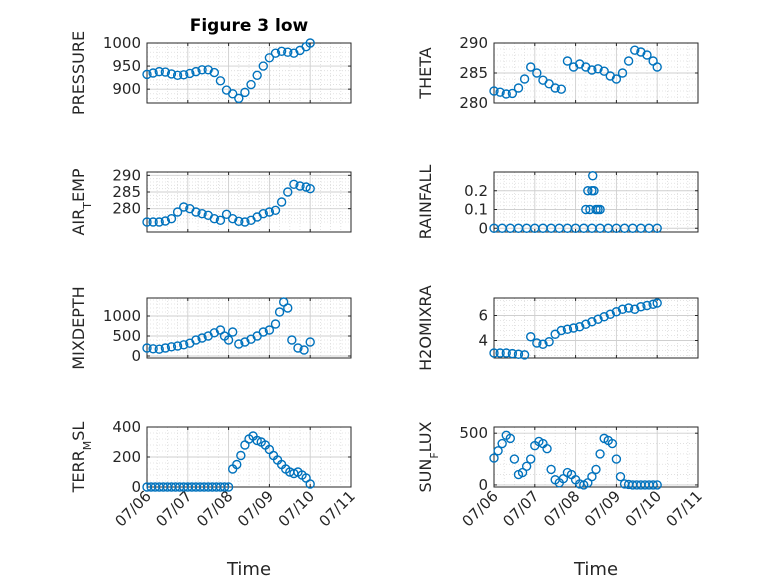 Image resolution: width=778 pixels, height=583 pixels. Describe the element at coordinates (643, 508) in the screenshot. I see `x-tick-label: 07/10` at that location.